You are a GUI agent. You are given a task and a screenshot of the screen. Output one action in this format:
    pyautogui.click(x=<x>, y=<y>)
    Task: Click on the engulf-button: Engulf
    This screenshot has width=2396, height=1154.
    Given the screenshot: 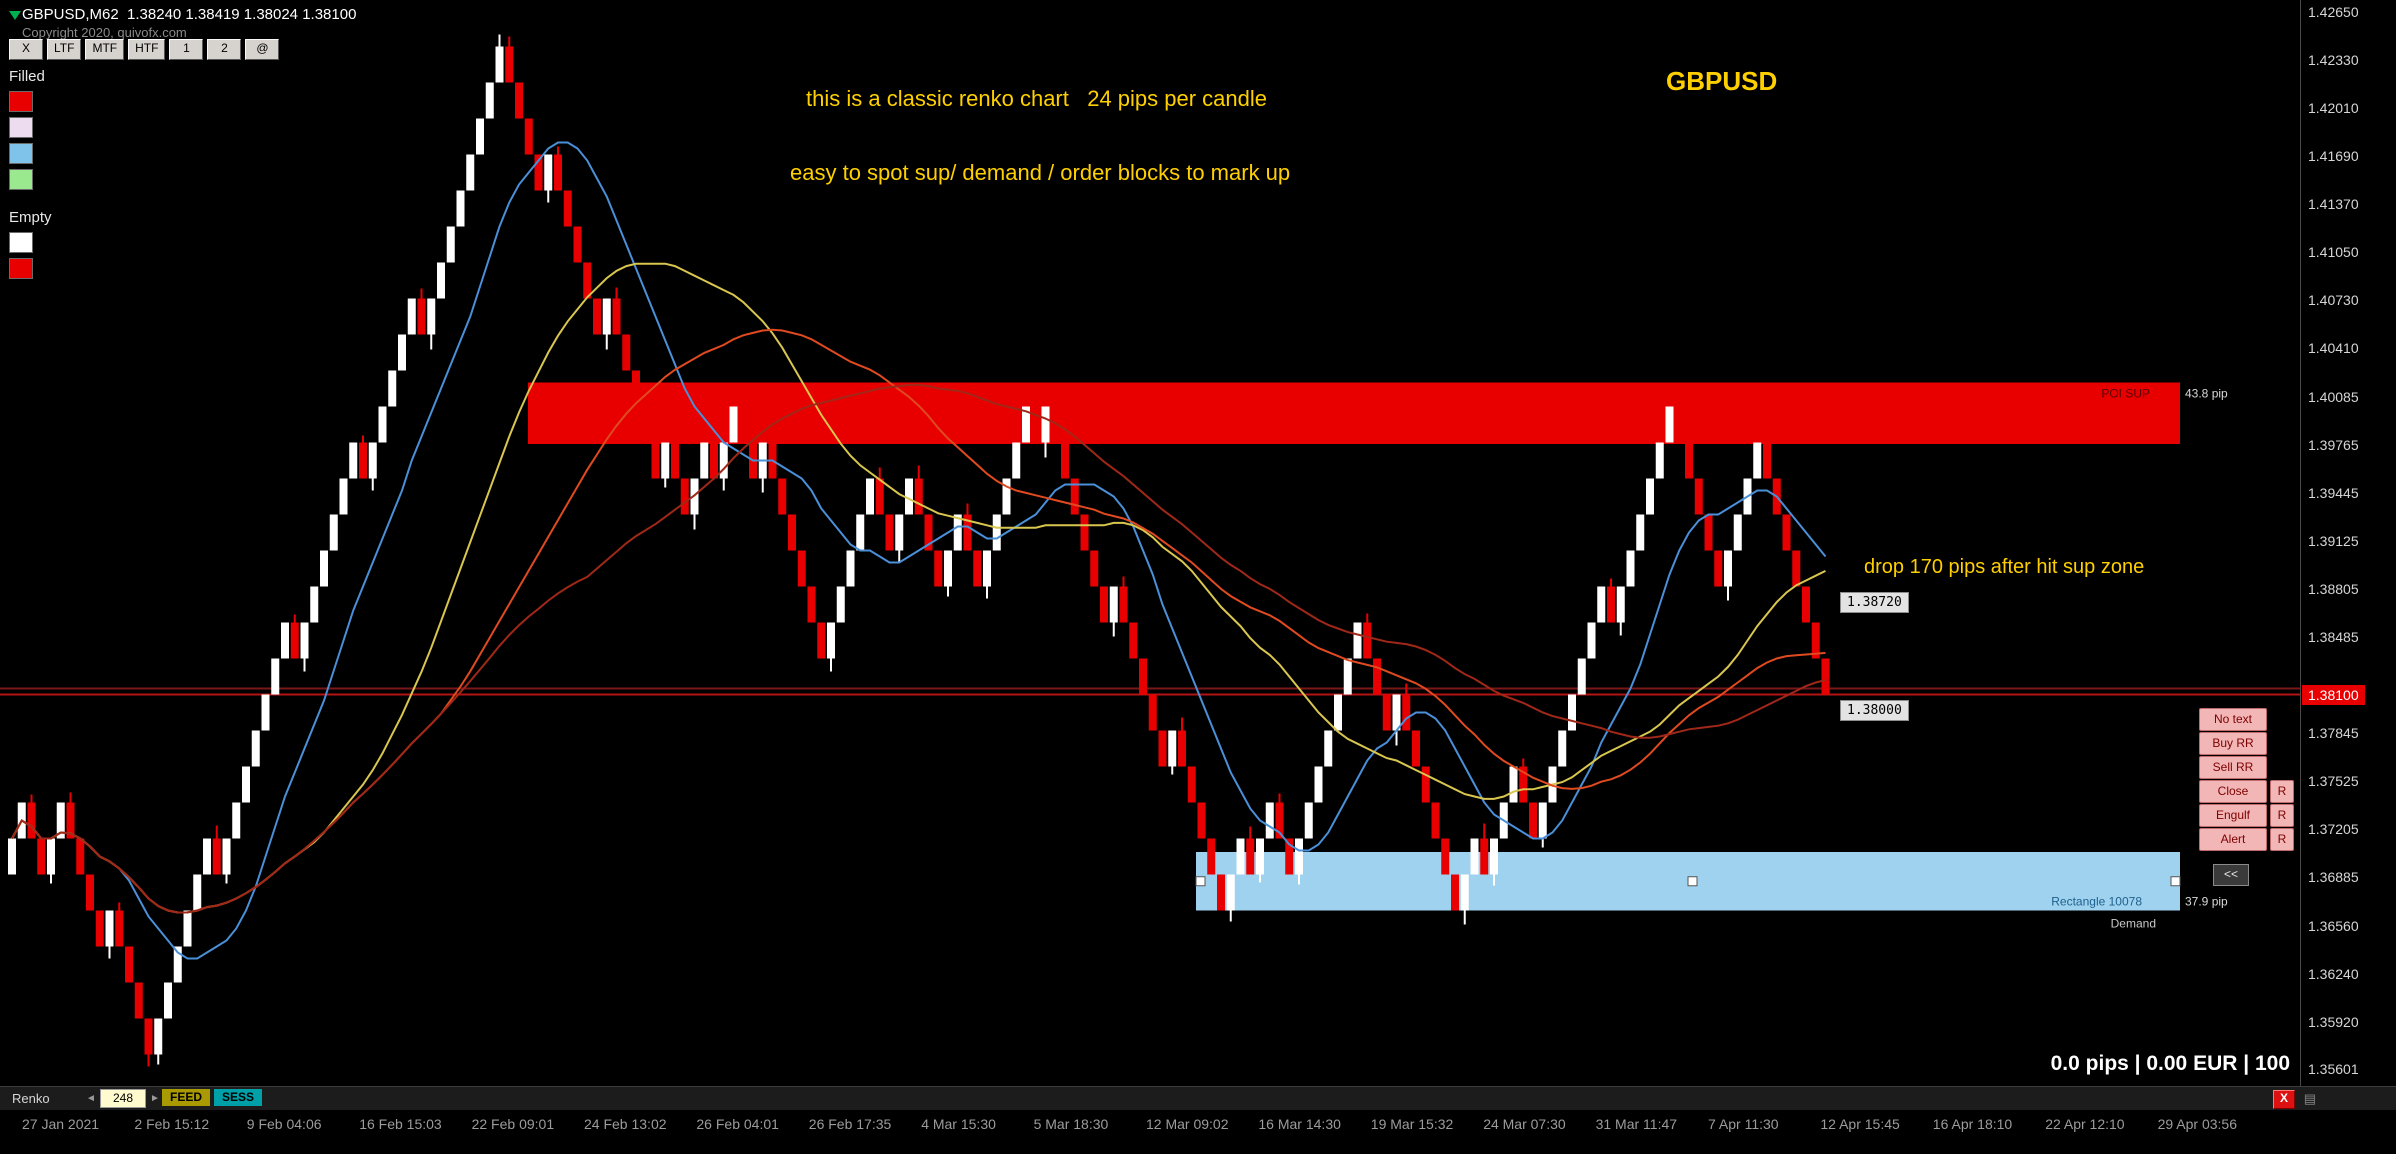 What is the action you would take?
    pyautogui.click(x=2233, y=815)
    